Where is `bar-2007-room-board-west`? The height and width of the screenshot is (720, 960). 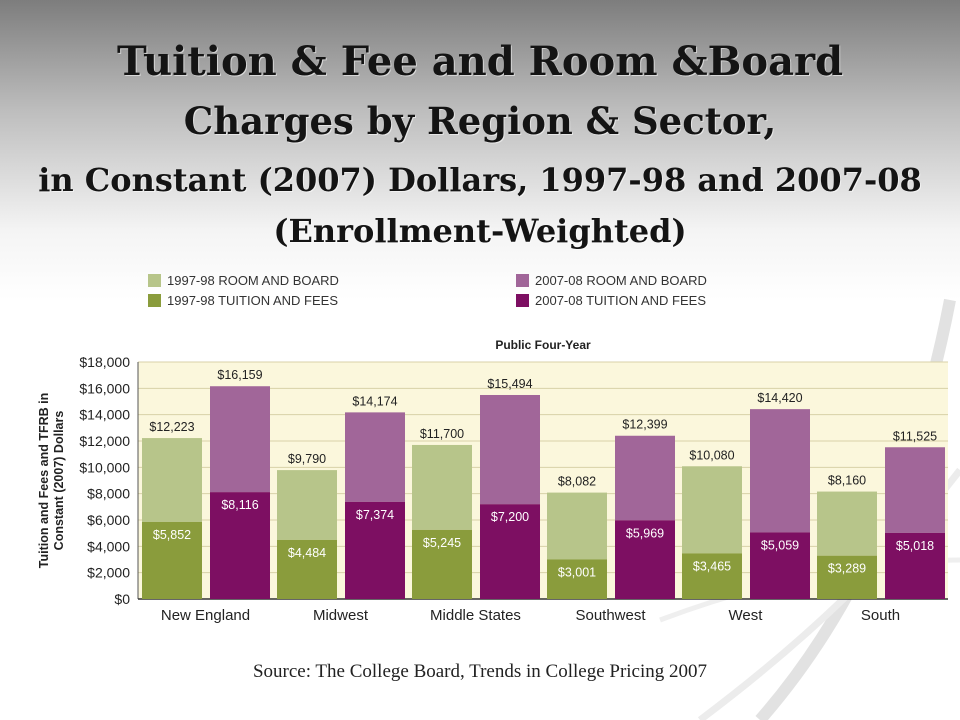
bar-2007-room-board-west is located at coordinates (780, 471).